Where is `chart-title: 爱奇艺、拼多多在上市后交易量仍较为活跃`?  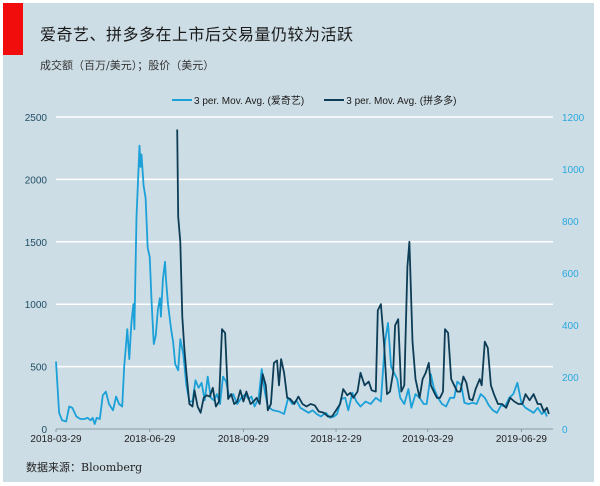
chart-title: 爱奇艺、拼多多在上市后交易量仍较为活跃 is located at coordinates (197, 34).